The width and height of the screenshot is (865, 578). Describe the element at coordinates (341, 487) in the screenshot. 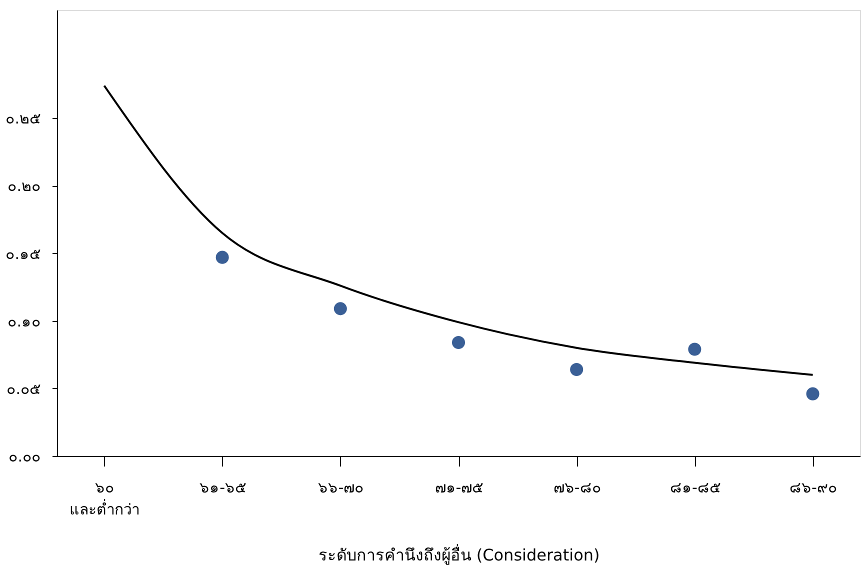

I see `x-tick-label: ๖๖-๗๐` at that location.